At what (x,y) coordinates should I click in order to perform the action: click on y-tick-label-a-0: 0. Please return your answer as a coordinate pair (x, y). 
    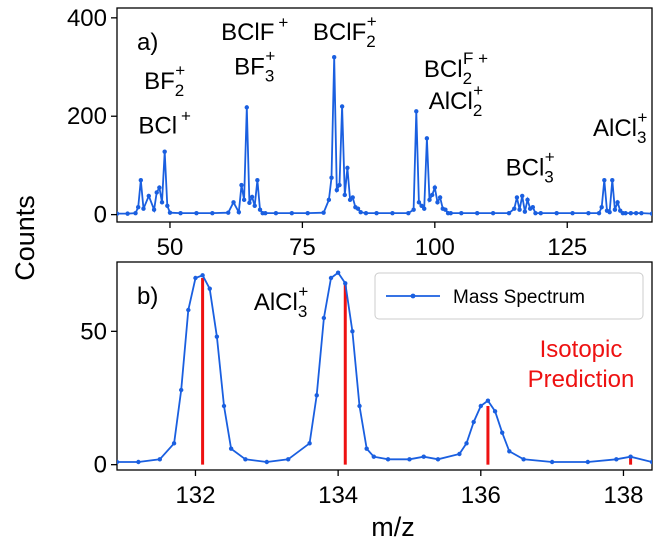
    Looking at the image, I should click on (100, 215).